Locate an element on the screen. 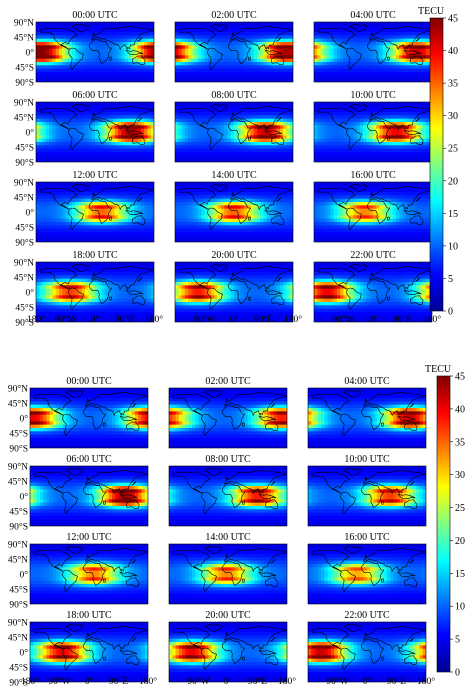 The width and height of the screenshot is (474, 690). map-title: 04:00 UTC is located at coordinates (373, 15).